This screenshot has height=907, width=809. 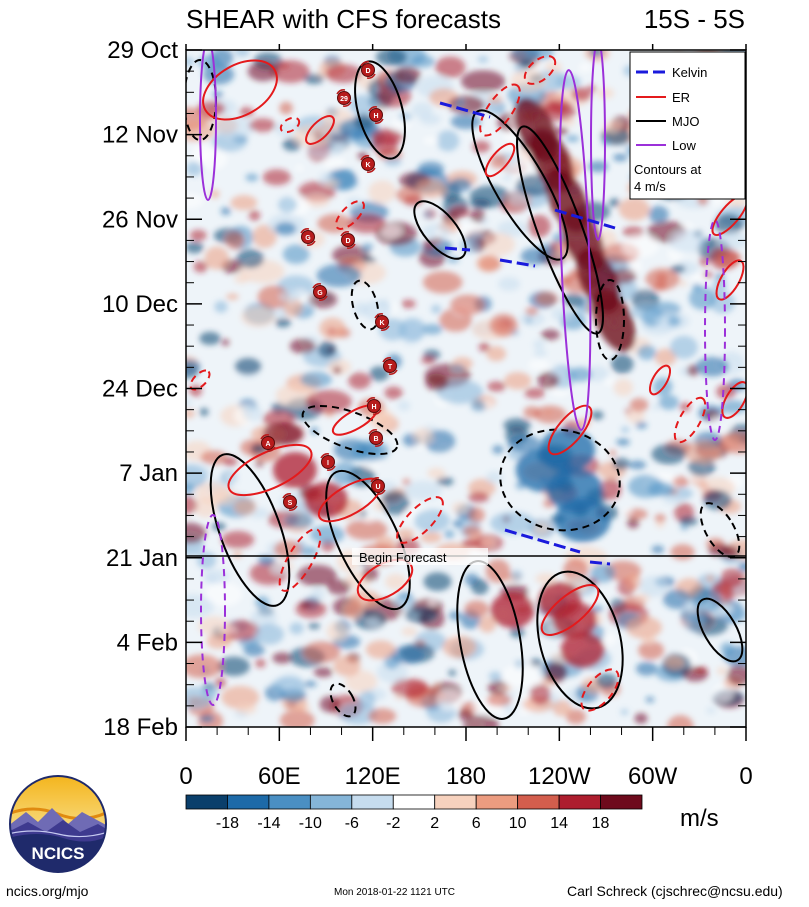 What do you see at coordinates (147, 642) in the screenshot?
I see `y-tick-label: 4 Feb` at bounding box center [147, 642].